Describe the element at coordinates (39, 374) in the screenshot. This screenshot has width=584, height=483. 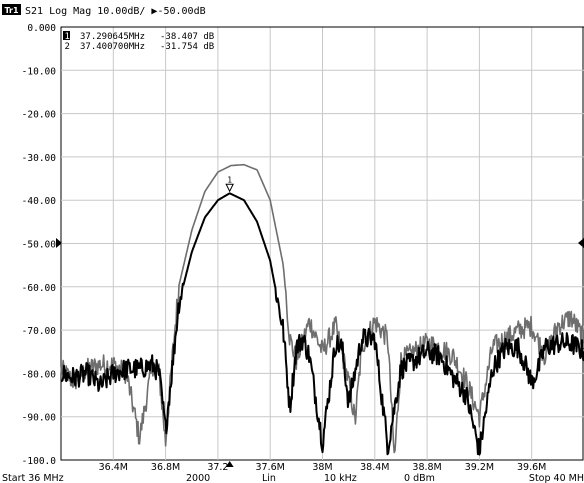
I see `y-tick-label: -80.00` at that location.